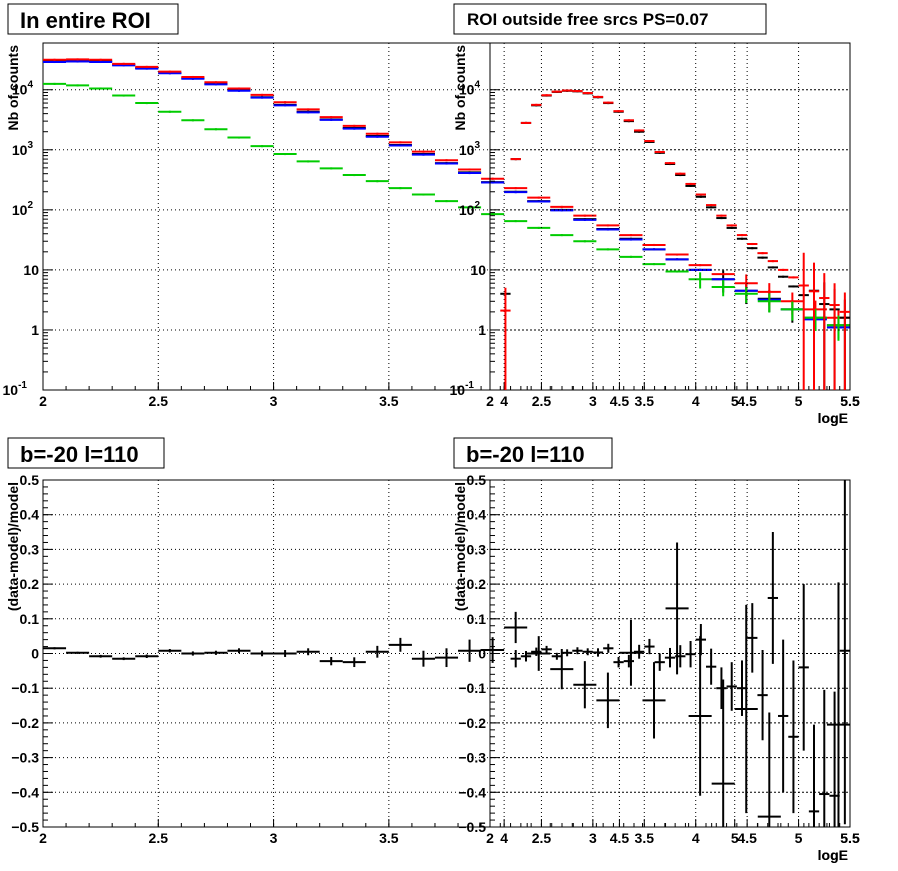 Image resolution: width=898 pixels, height=871 pixels. I want to click on x-tick-label: 4.5, so click(747, 401).